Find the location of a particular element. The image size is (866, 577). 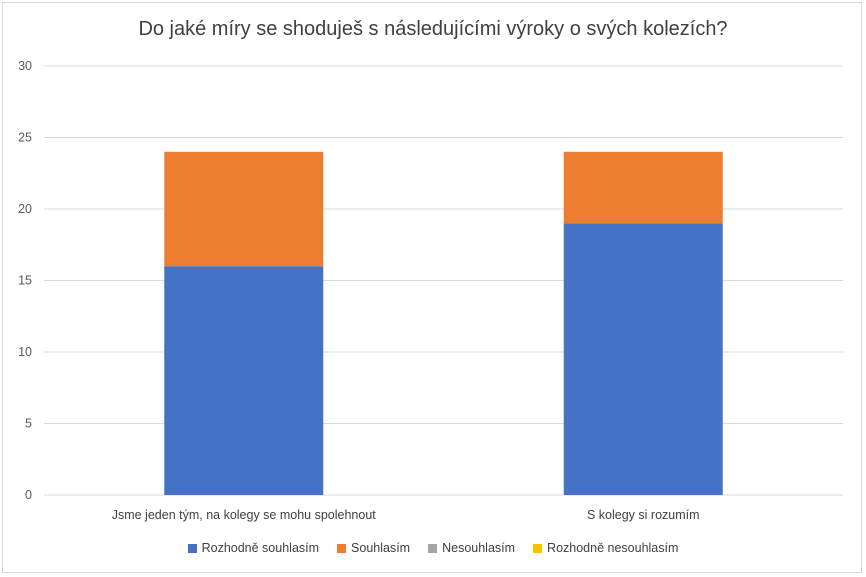

y-tick-label: 0 is located at coordinates (28, 495).